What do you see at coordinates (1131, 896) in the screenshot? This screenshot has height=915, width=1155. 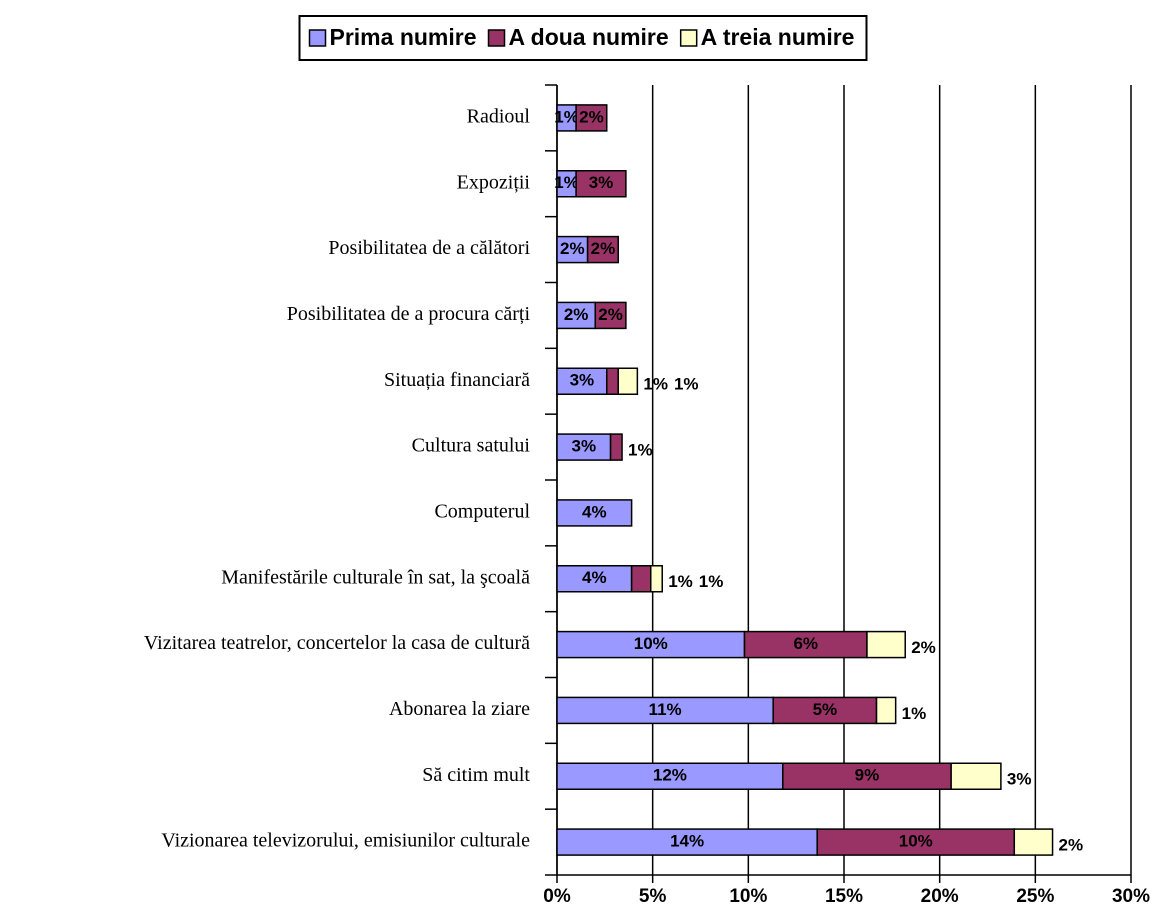 I see `x-tick-label: 30%` at bounding box center [1131, 896].